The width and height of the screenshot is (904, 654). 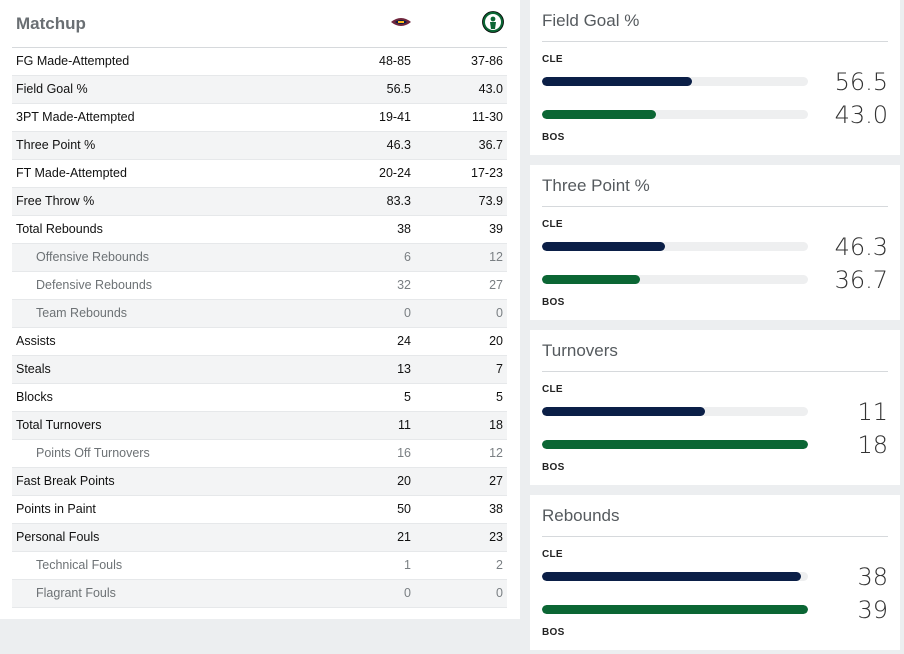 I want to click on stat-label: 3PT Made-Attempted, so click(x=75, y=117).